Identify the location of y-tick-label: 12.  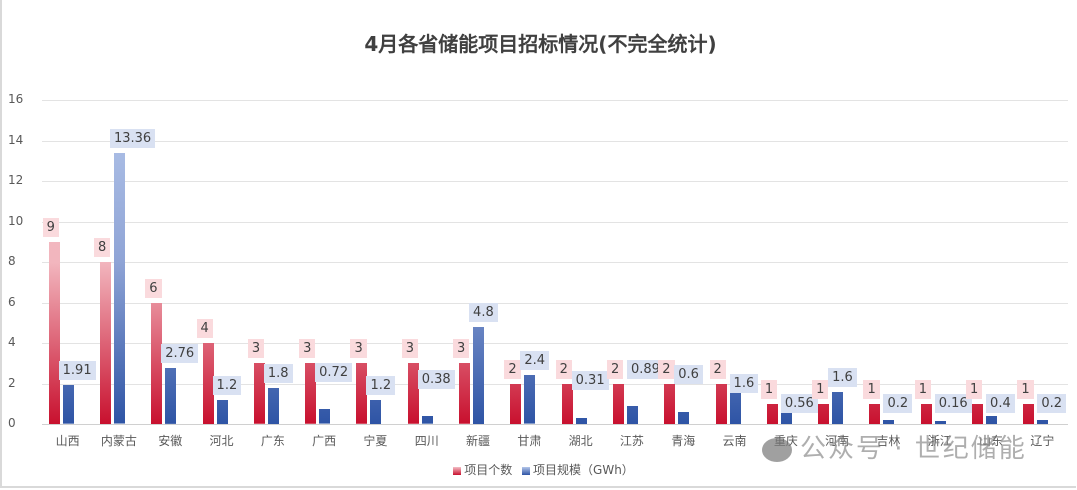
(16, 180).